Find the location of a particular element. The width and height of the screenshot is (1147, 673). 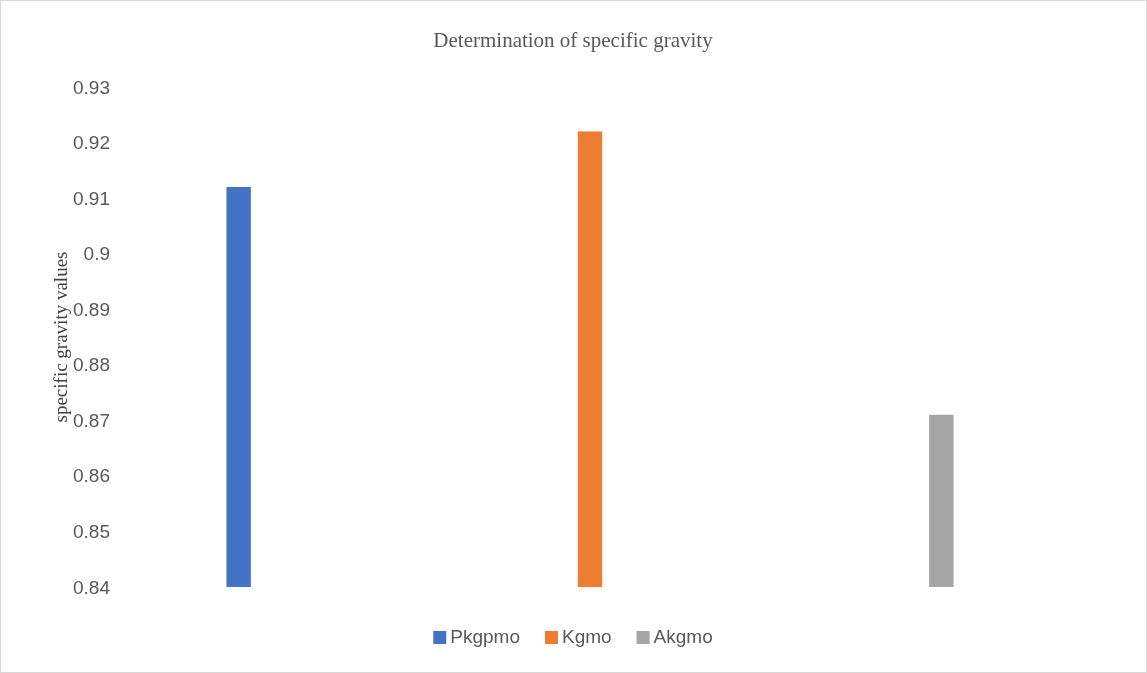

legend-label: Kgmo is located at coordinates (586, 636).